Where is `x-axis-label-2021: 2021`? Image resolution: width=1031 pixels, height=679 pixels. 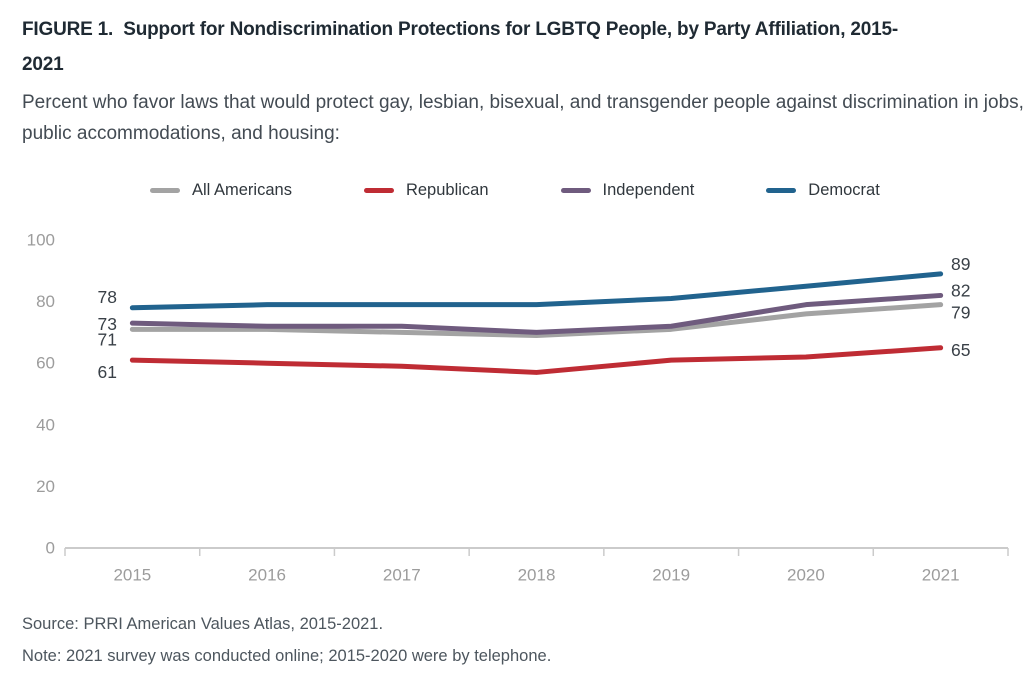 x-axis-label-2021: 2021 is located at coordinates (941, 575).